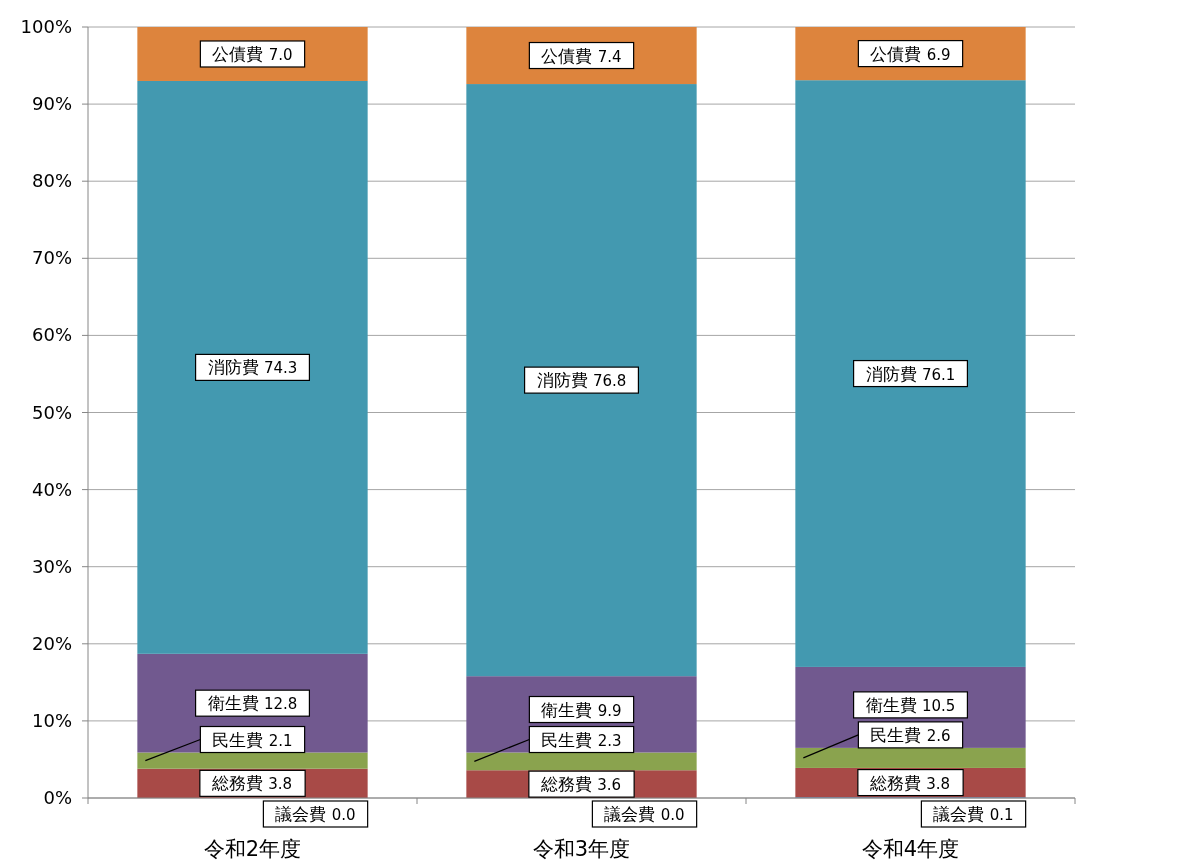  Describe the element at coordinates (609, 56) in the screenshot. I see `data-label: 7.4` at that location.